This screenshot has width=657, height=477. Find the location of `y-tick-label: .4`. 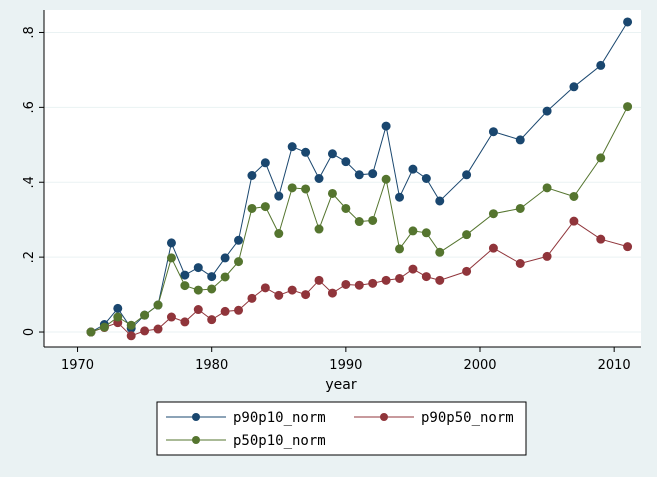

y-tick-label: .4 is located at coordinates (29, 182).